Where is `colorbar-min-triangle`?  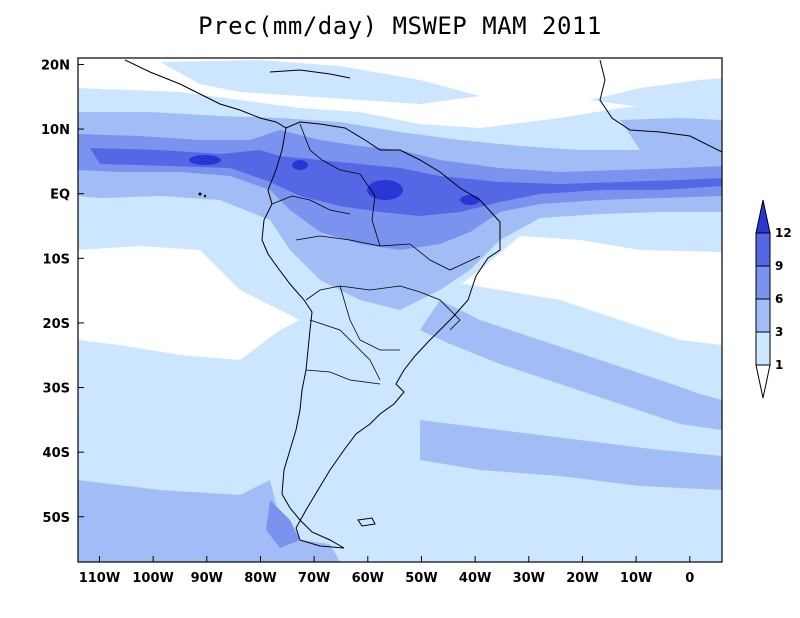
colorbar-min-triangle is located at coordinates (763, 381).